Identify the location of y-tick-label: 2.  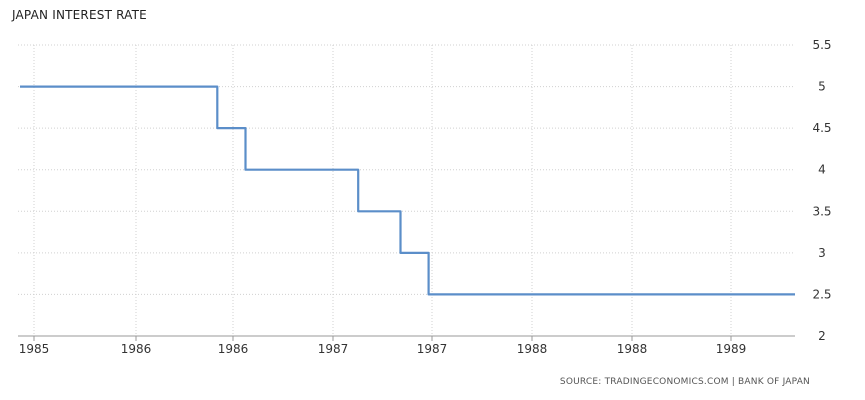
(822, 336).